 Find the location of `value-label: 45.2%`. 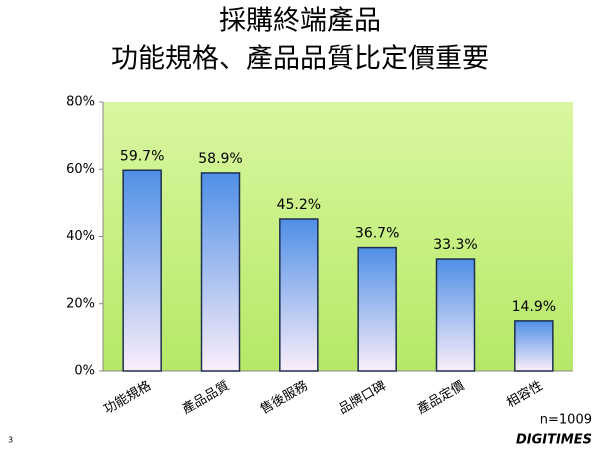

value-label: 45.2% is located at coordinates (299, 205).